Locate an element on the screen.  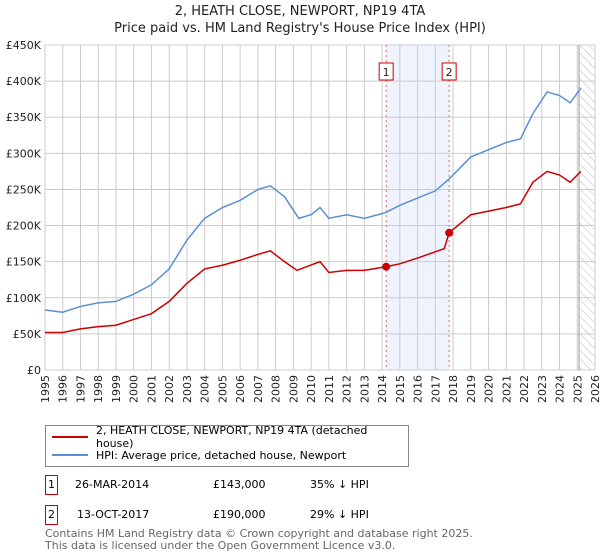
x-tick-label: 2024 is located at coordinates (560, 389).